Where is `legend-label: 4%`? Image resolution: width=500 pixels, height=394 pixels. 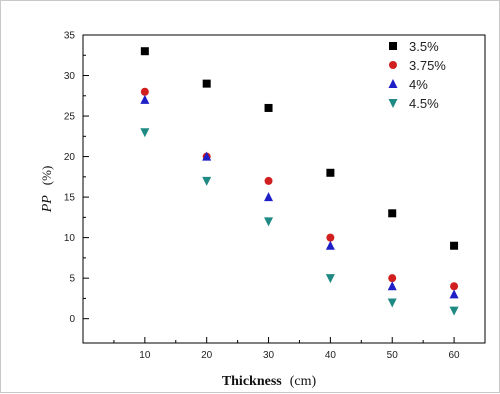
legend-label: 4% is located at coordinates (418, 84).